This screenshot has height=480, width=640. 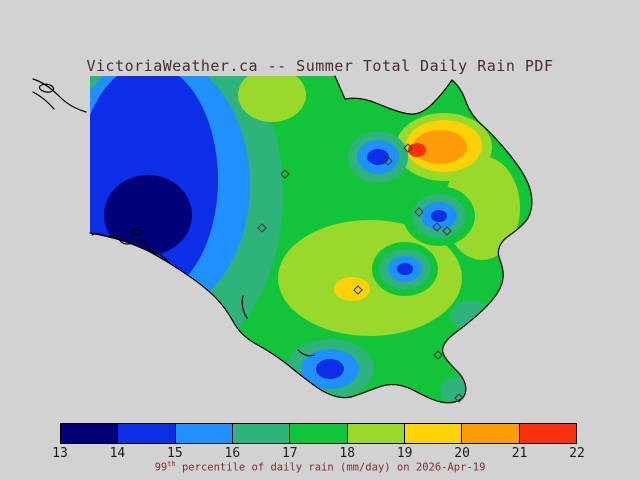 I want to click on victoria-harbour-coastline, so click(x=306, y=353).